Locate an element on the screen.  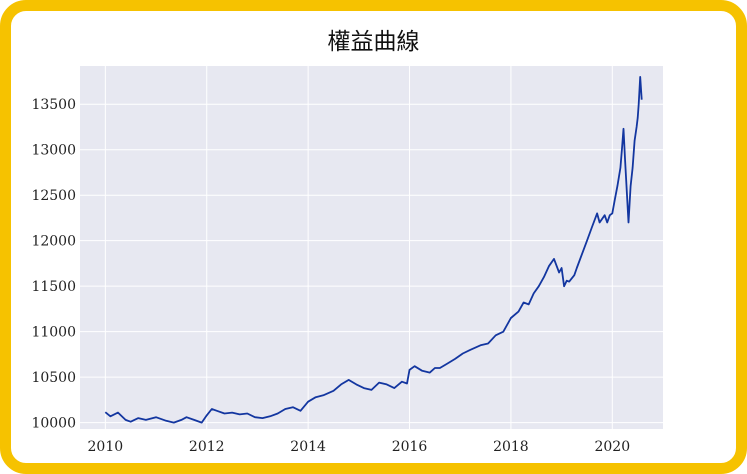
x-tick-label: 2014 is located at coordinates (308, 447).